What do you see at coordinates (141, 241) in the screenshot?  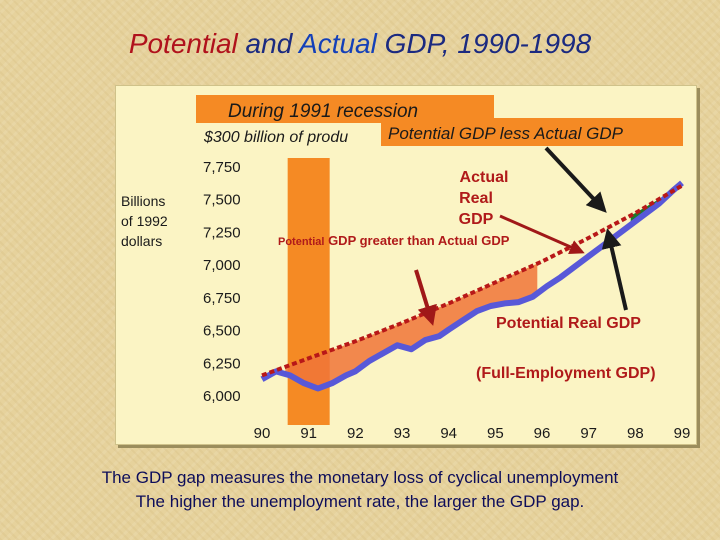 I see `y-axis-label: dollars` at bounding box center [141, 241].